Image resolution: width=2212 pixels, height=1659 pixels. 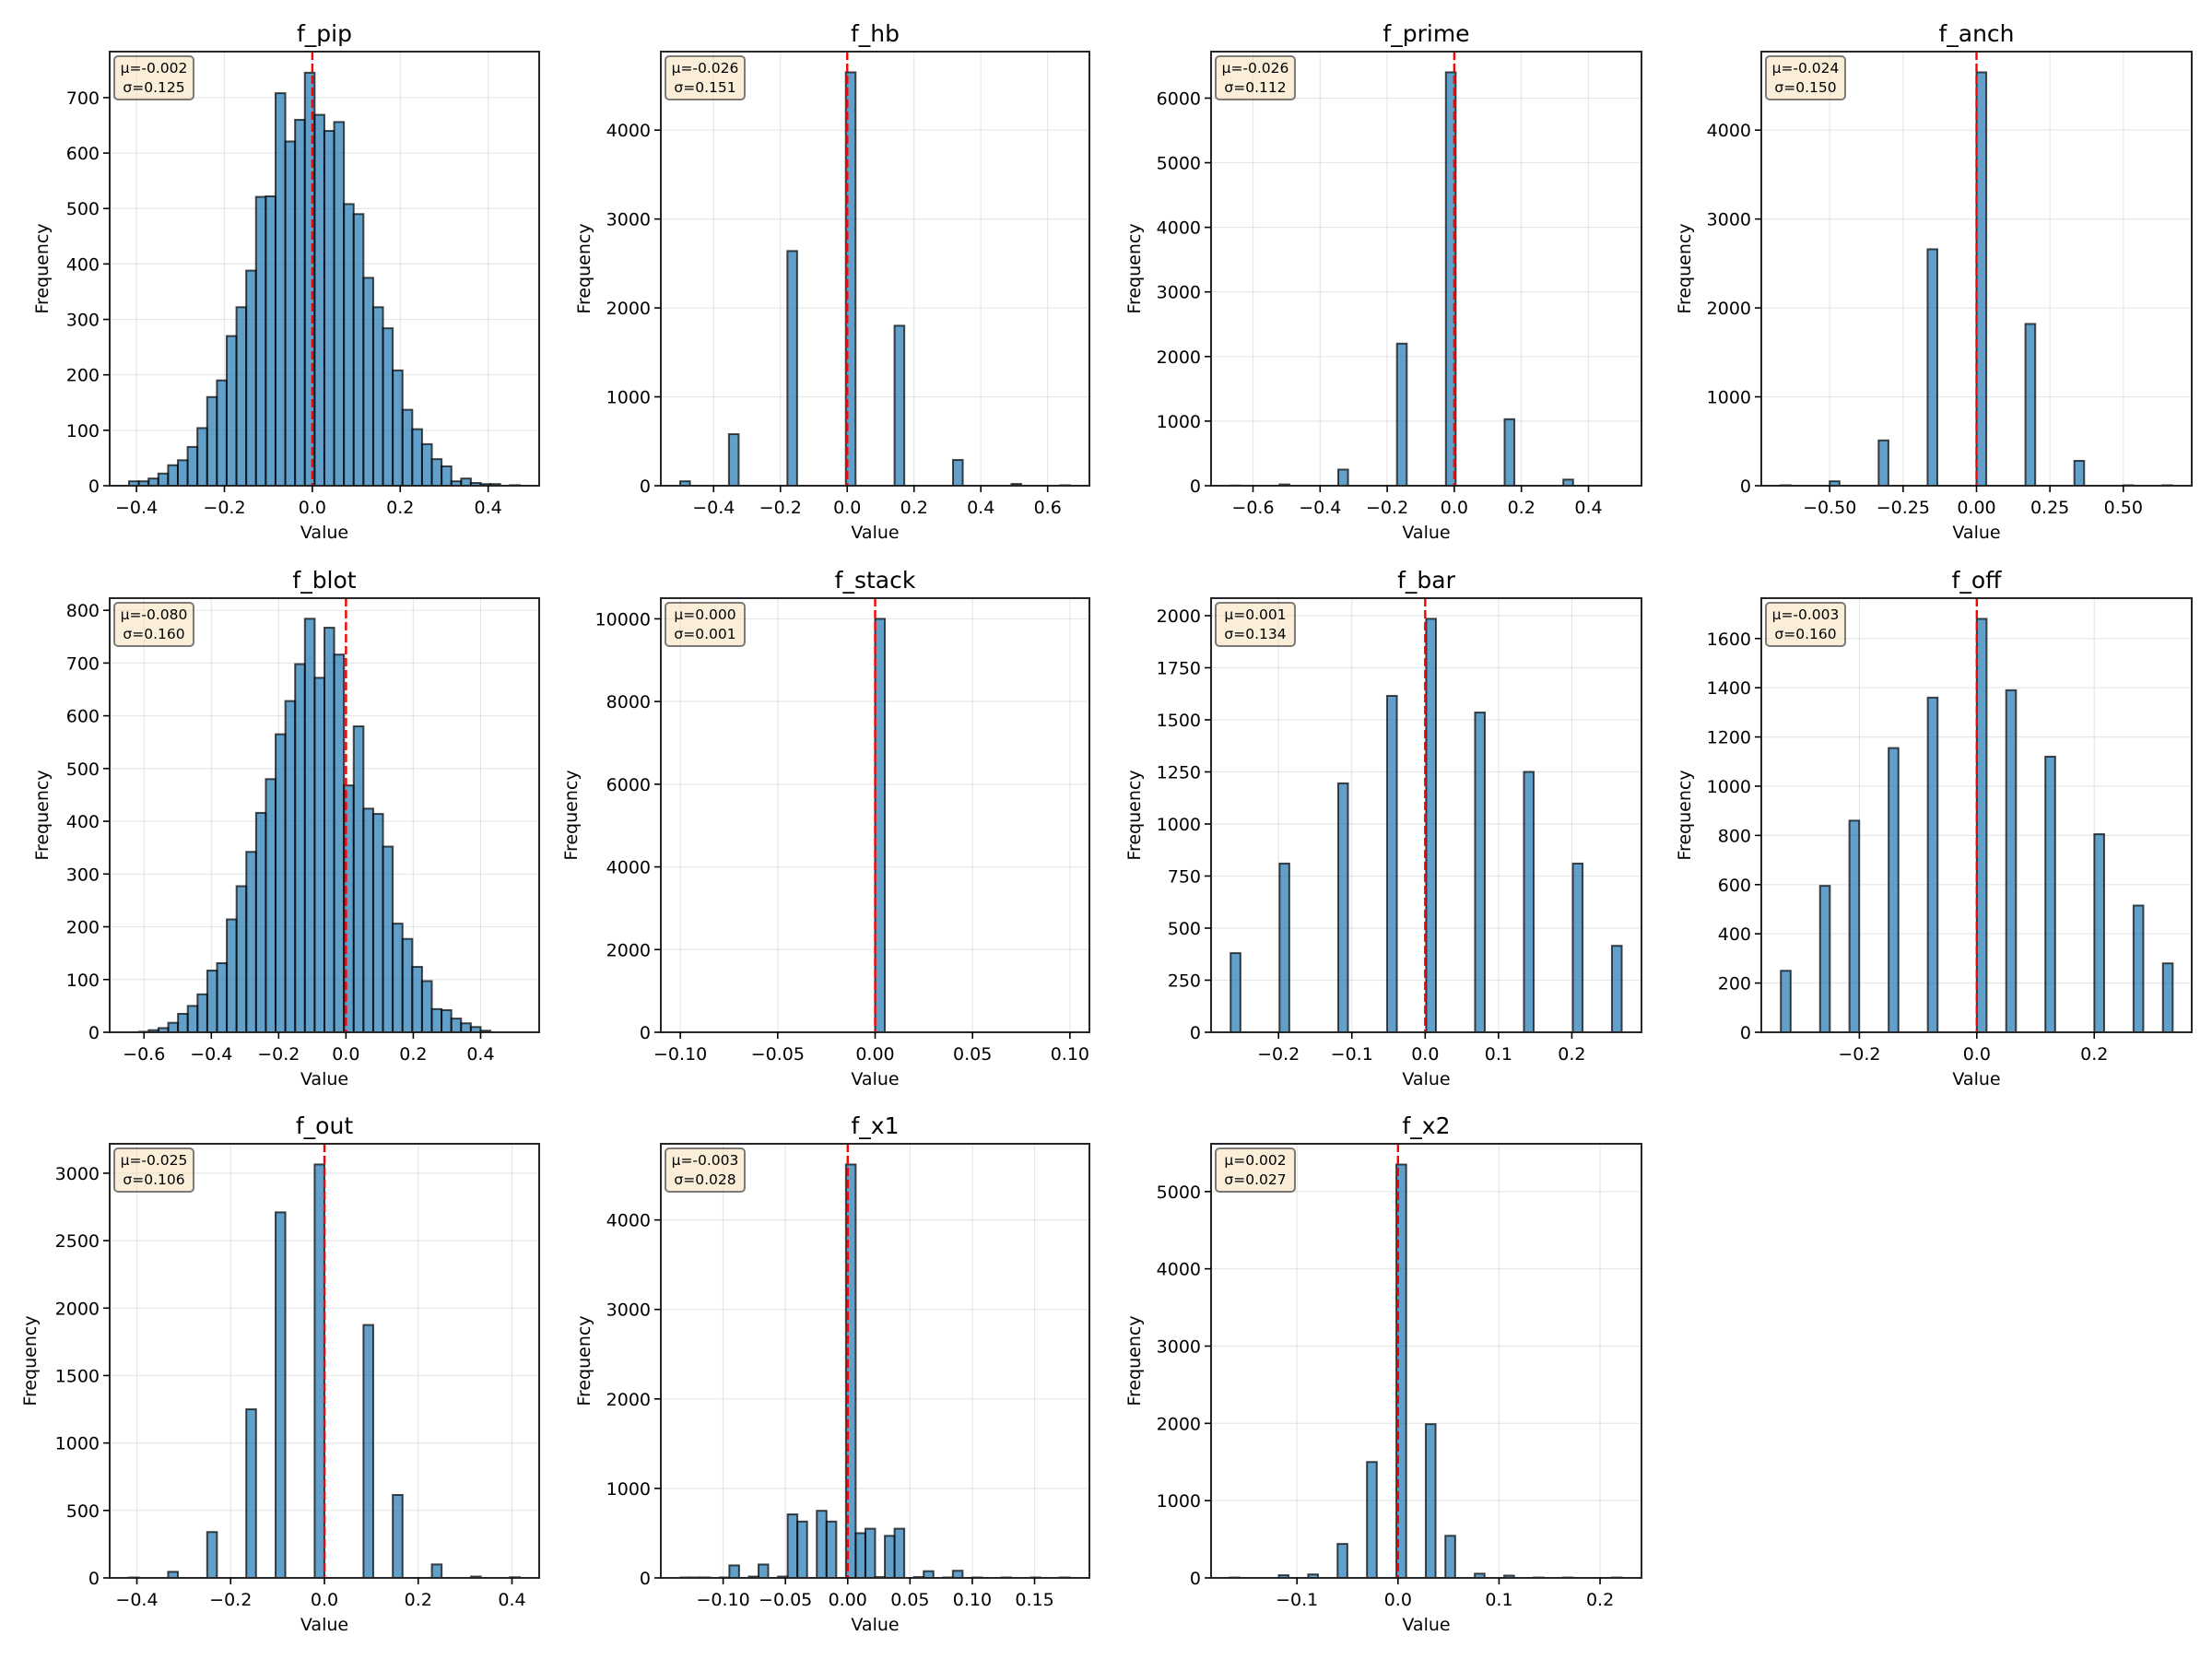 I want to click on y-tick-label: 3000, so click(x=1179, y=1346).